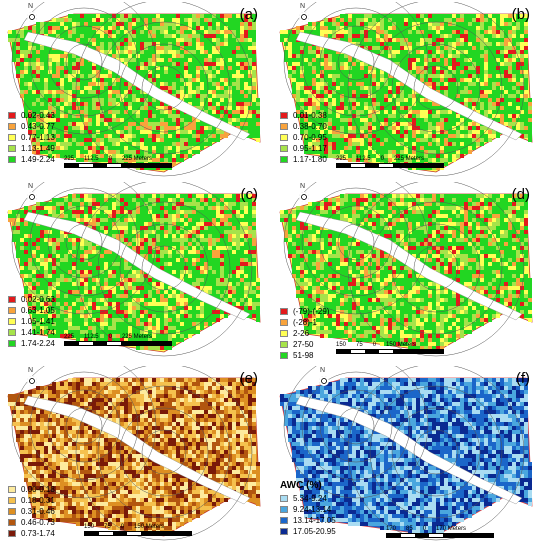 The height and width of the screenshot is (550, 540). I want to click on legend-label: 5.34-9.24, so click(310, 498).